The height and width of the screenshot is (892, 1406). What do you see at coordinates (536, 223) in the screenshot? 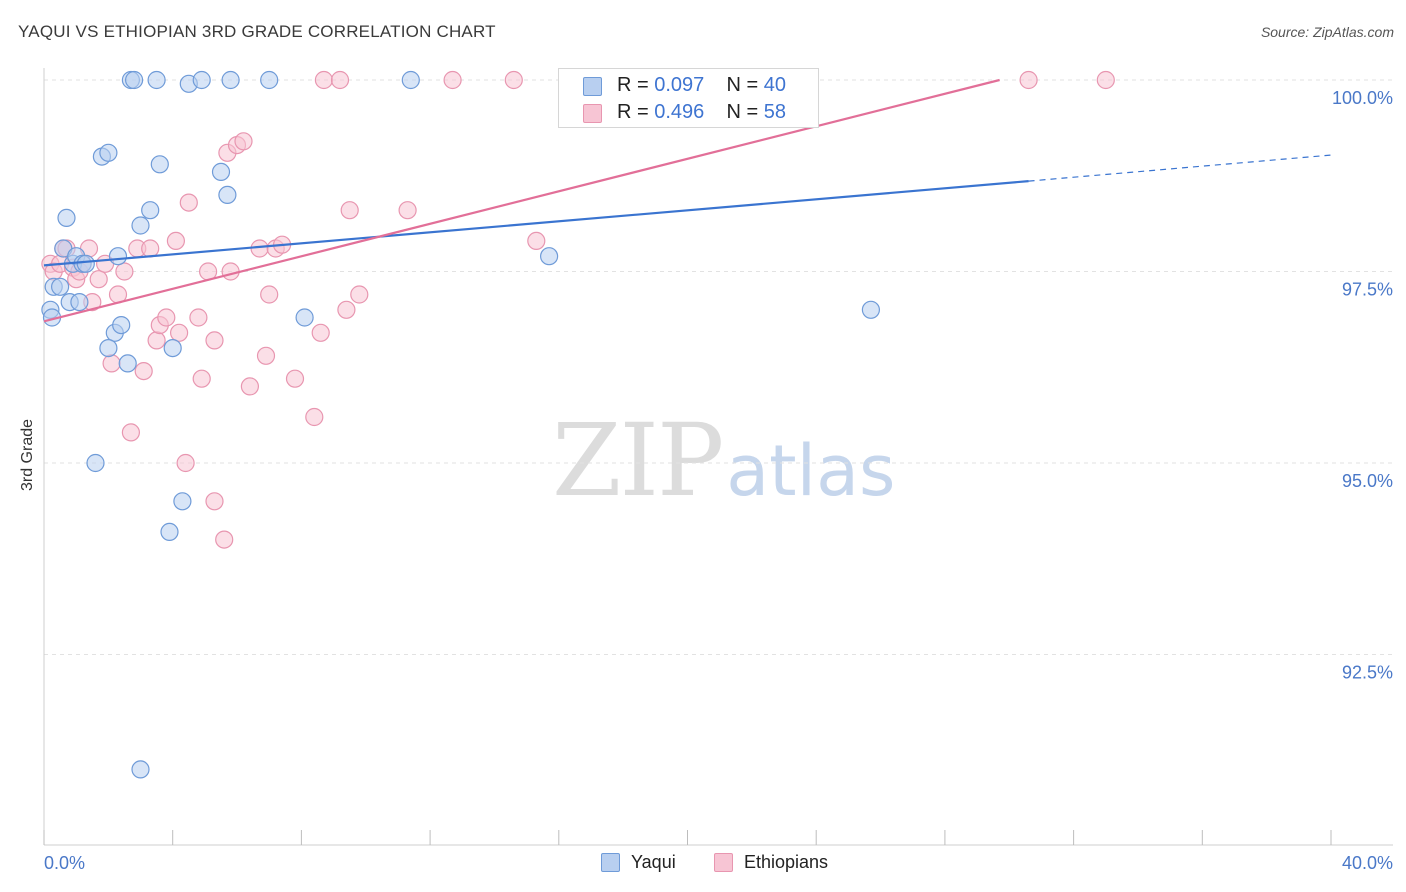
I see `yaqui-trend-line` at bounding box center [536, 223].